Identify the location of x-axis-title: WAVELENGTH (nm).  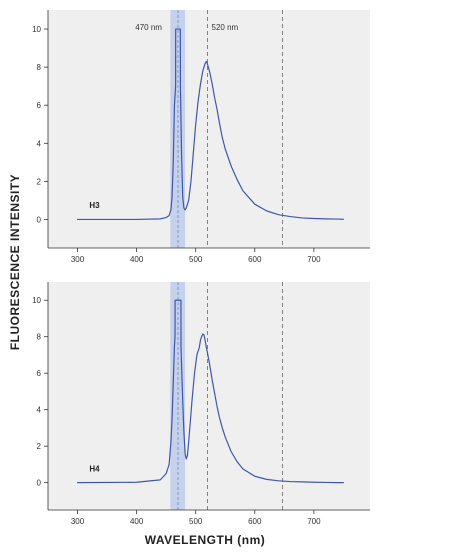
(205, 540).